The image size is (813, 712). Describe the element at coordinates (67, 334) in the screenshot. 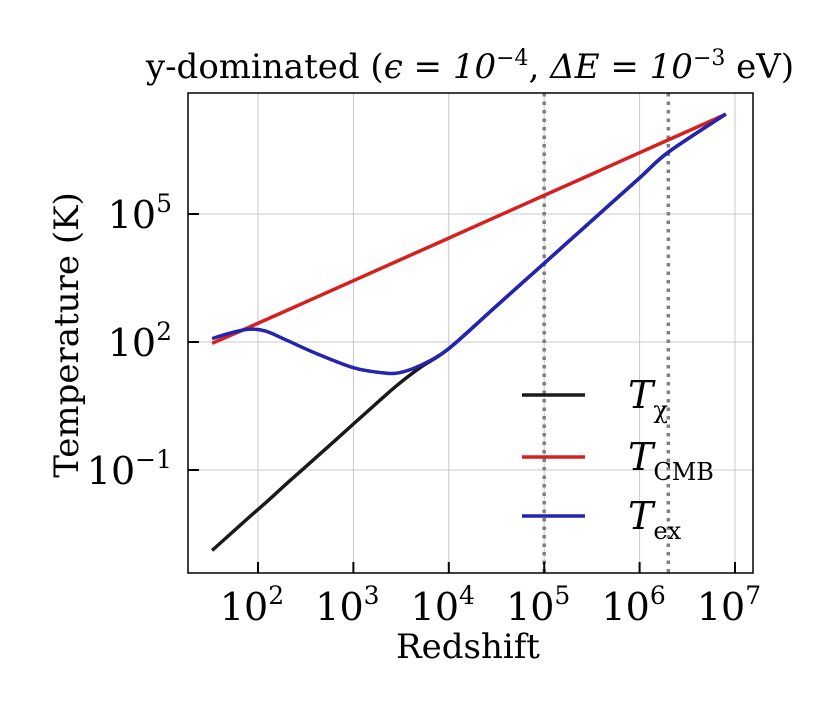

I see `y-axis-label: Temperature (K)` at that location.